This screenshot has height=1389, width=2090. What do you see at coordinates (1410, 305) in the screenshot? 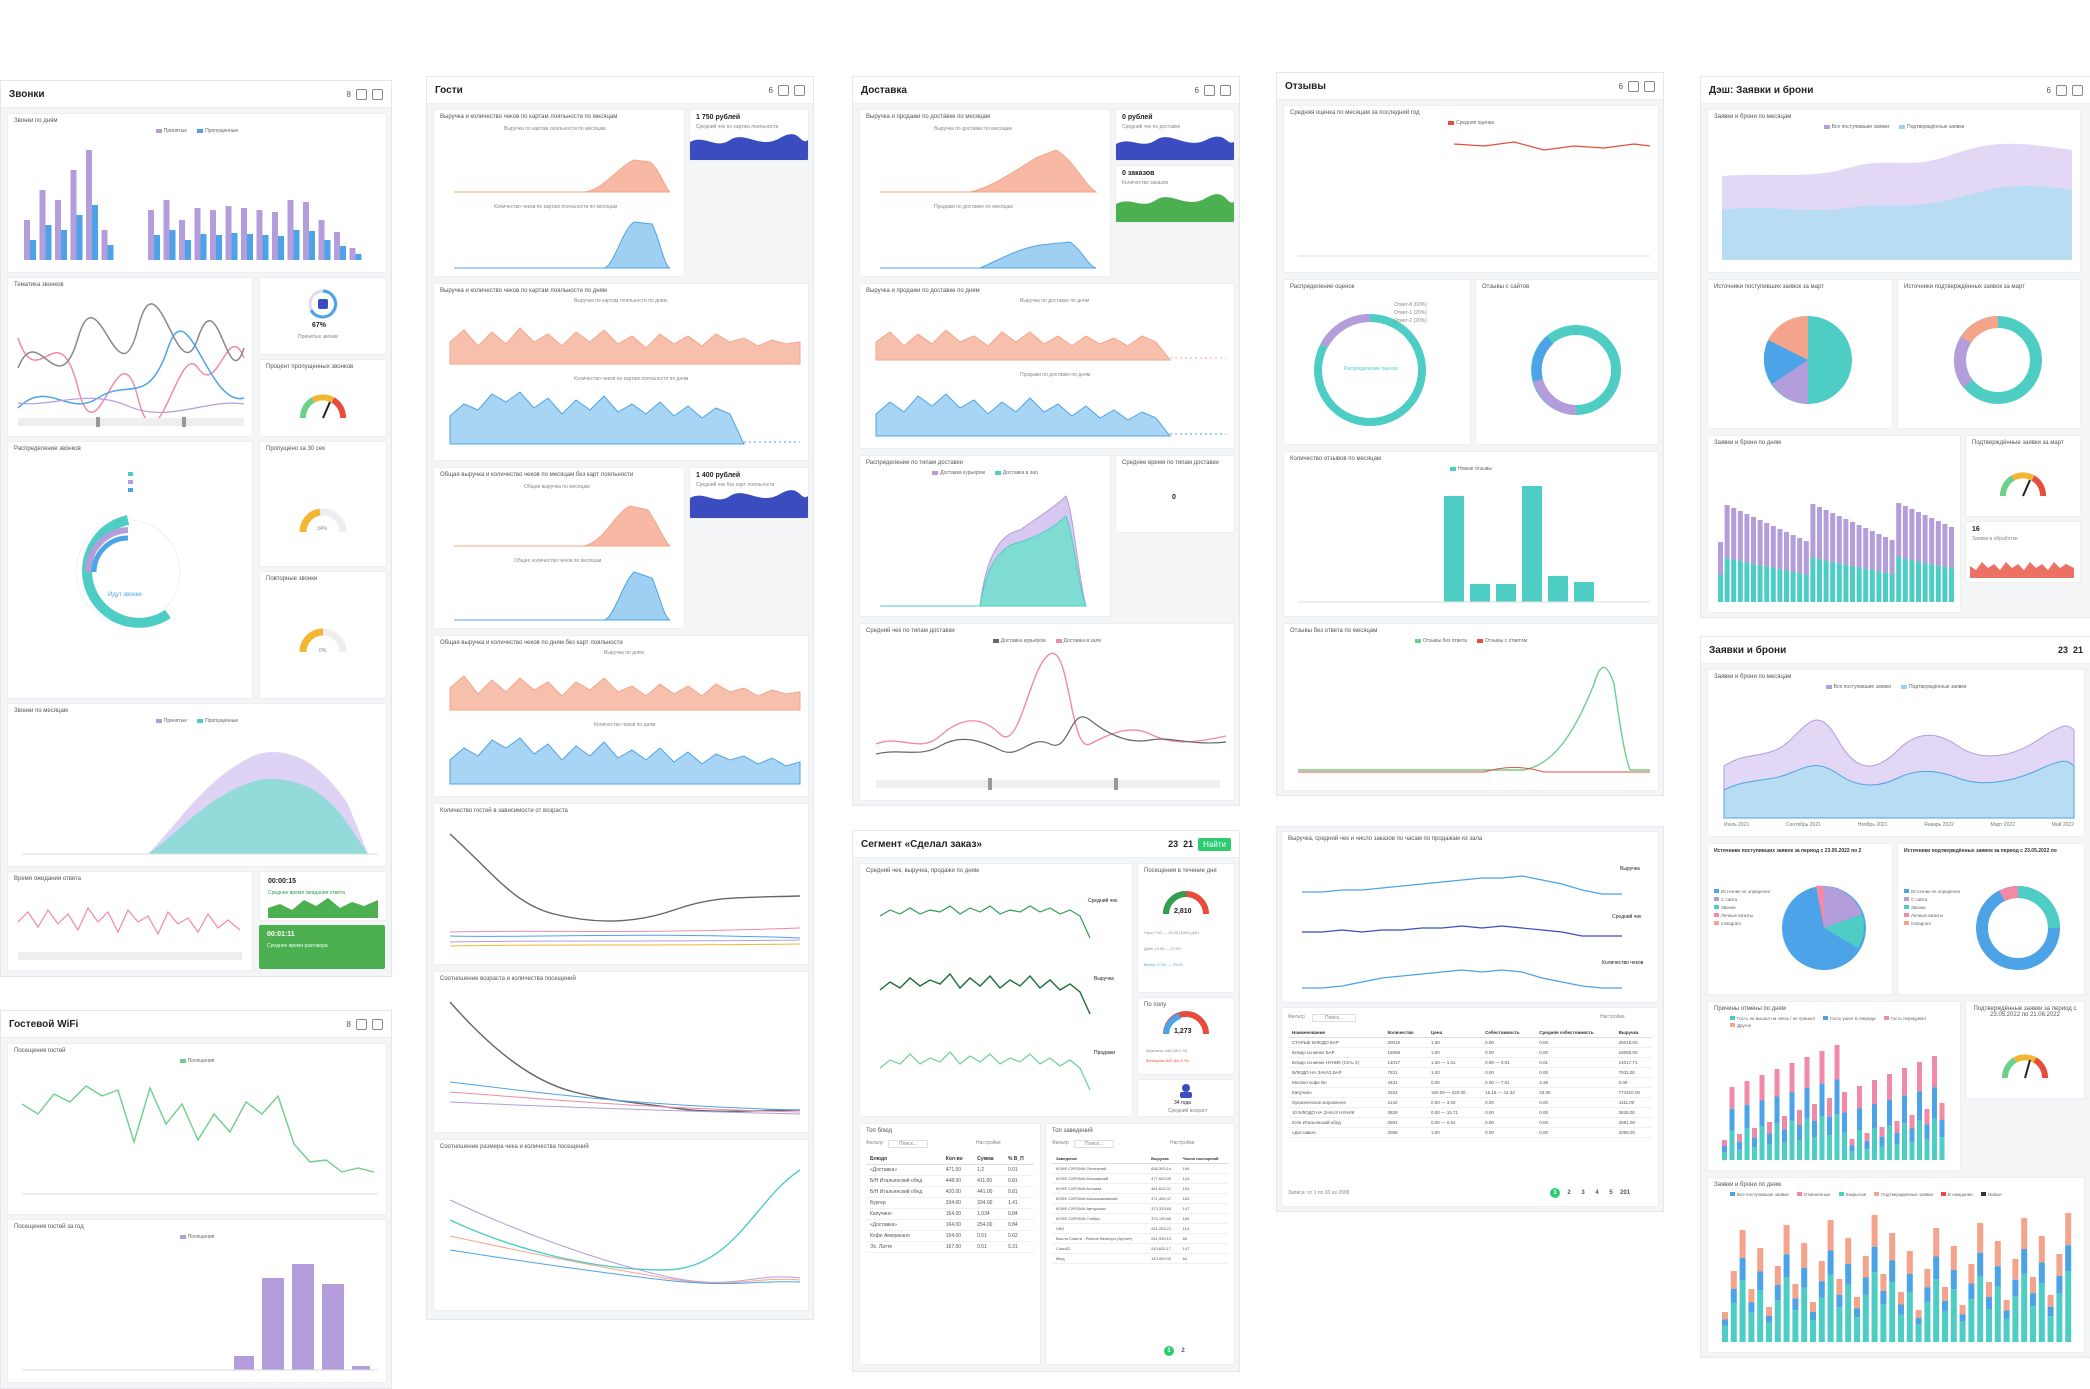
I see `rating-legend-1: Ответ-8 (60%)` at bounding box center [1410, 305].